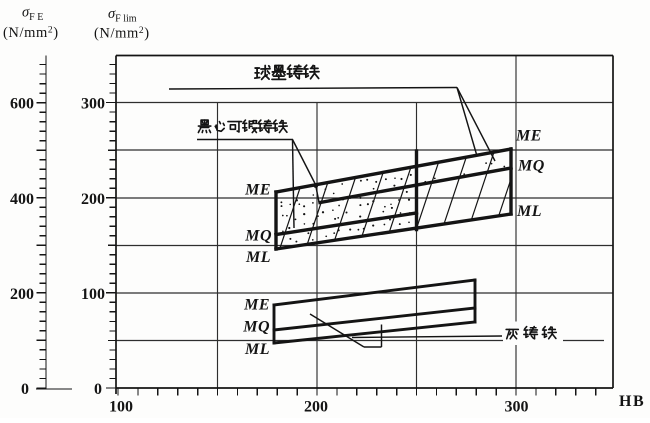  I want to click on svg-text: σF lim, so click(122, 15).